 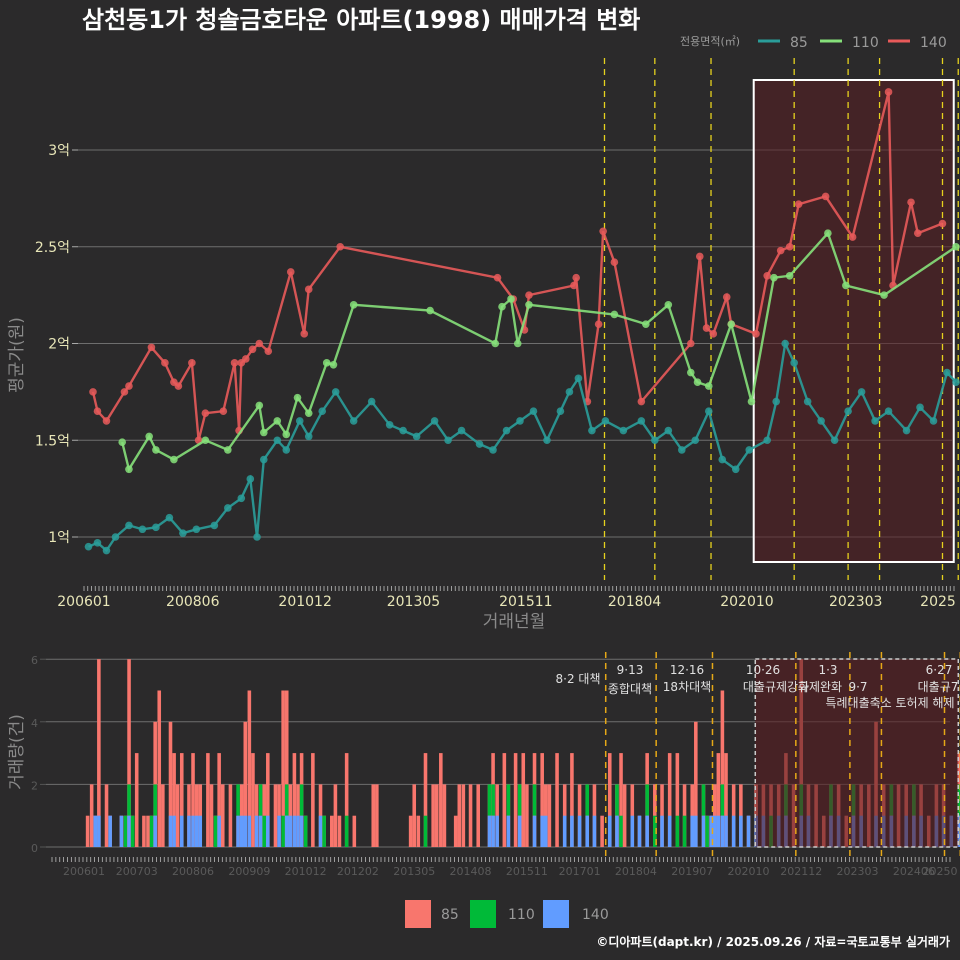 I want to click on policy-label: 규제완화, so click(x=820, y=687).